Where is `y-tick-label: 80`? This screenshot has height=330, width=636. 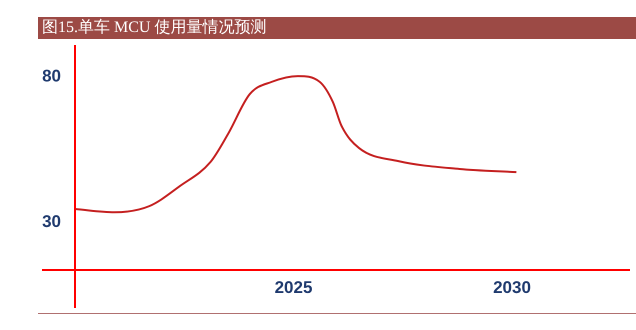 y-tick-label: 80 is located at coordinates (51, 76).